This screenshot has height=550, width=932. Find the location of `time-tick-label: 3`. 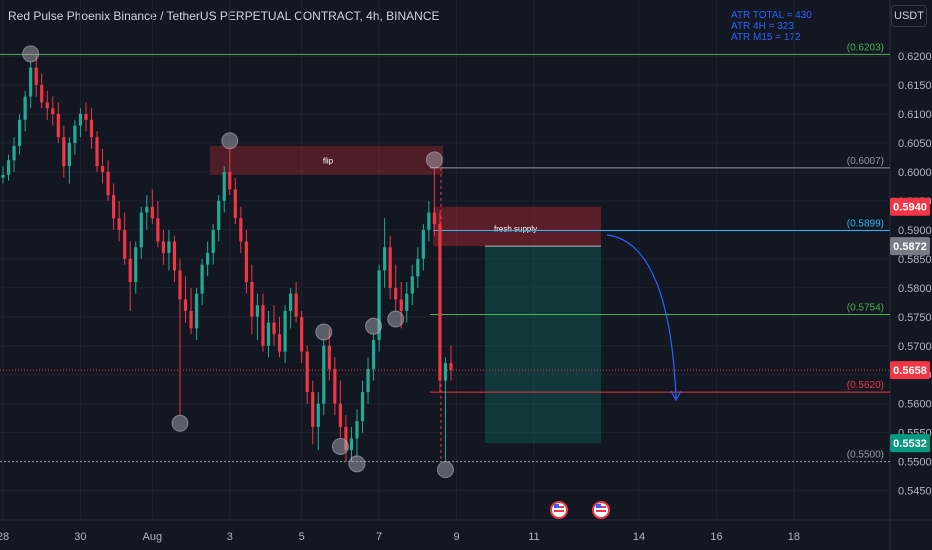

time-tick-label: 3 is located at coordinates (230, 537).